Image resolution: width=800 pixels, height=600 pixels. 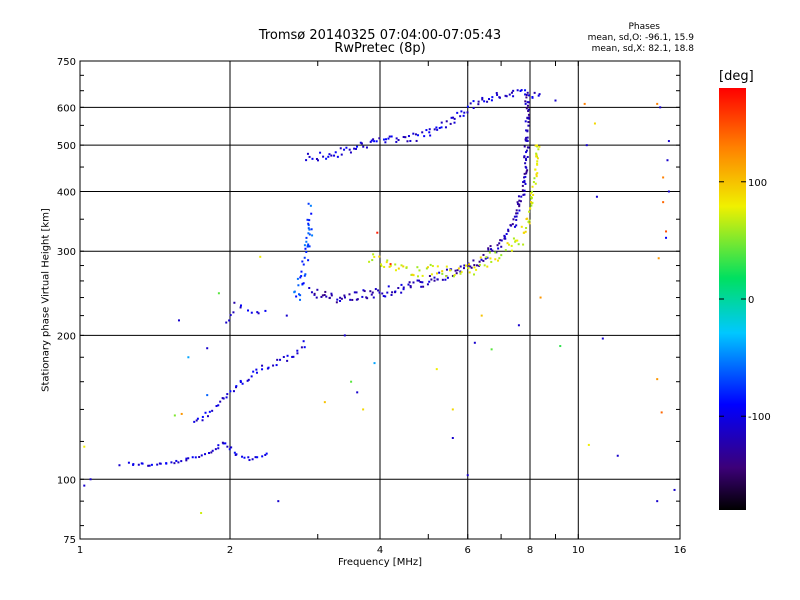 I want to click on y-tick-label: 600, so click(x=66, y=108).